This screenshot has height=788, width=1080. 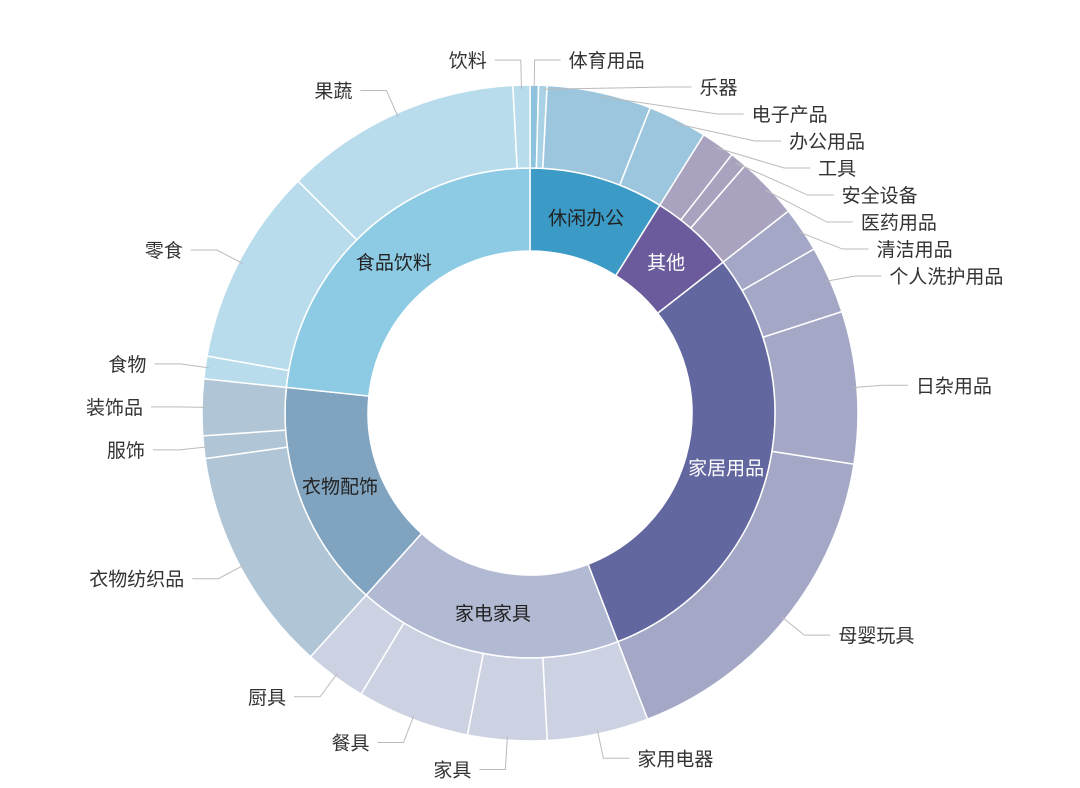 I want to click on outer-label: 家用电器, so click(x=675, y=759).